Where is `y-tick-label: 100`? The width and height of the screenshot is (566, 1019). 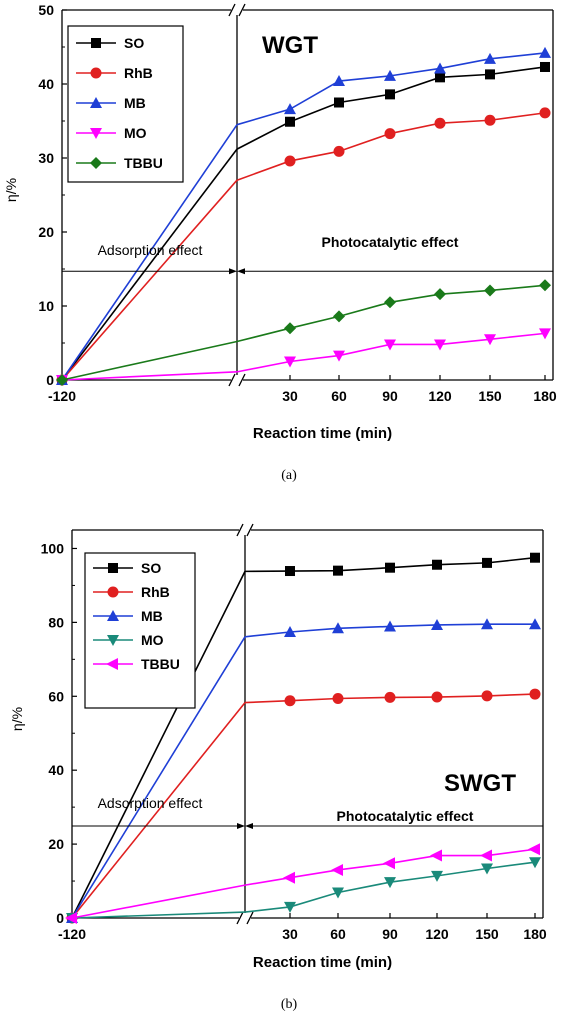
y-tick-label: 100 is located at coordinates (53, 548).